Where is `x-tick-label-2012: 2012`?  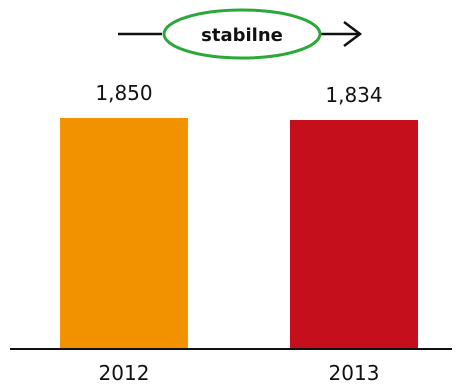
x-tick-label-2012: 2012 is located at coordinates (124, 373).